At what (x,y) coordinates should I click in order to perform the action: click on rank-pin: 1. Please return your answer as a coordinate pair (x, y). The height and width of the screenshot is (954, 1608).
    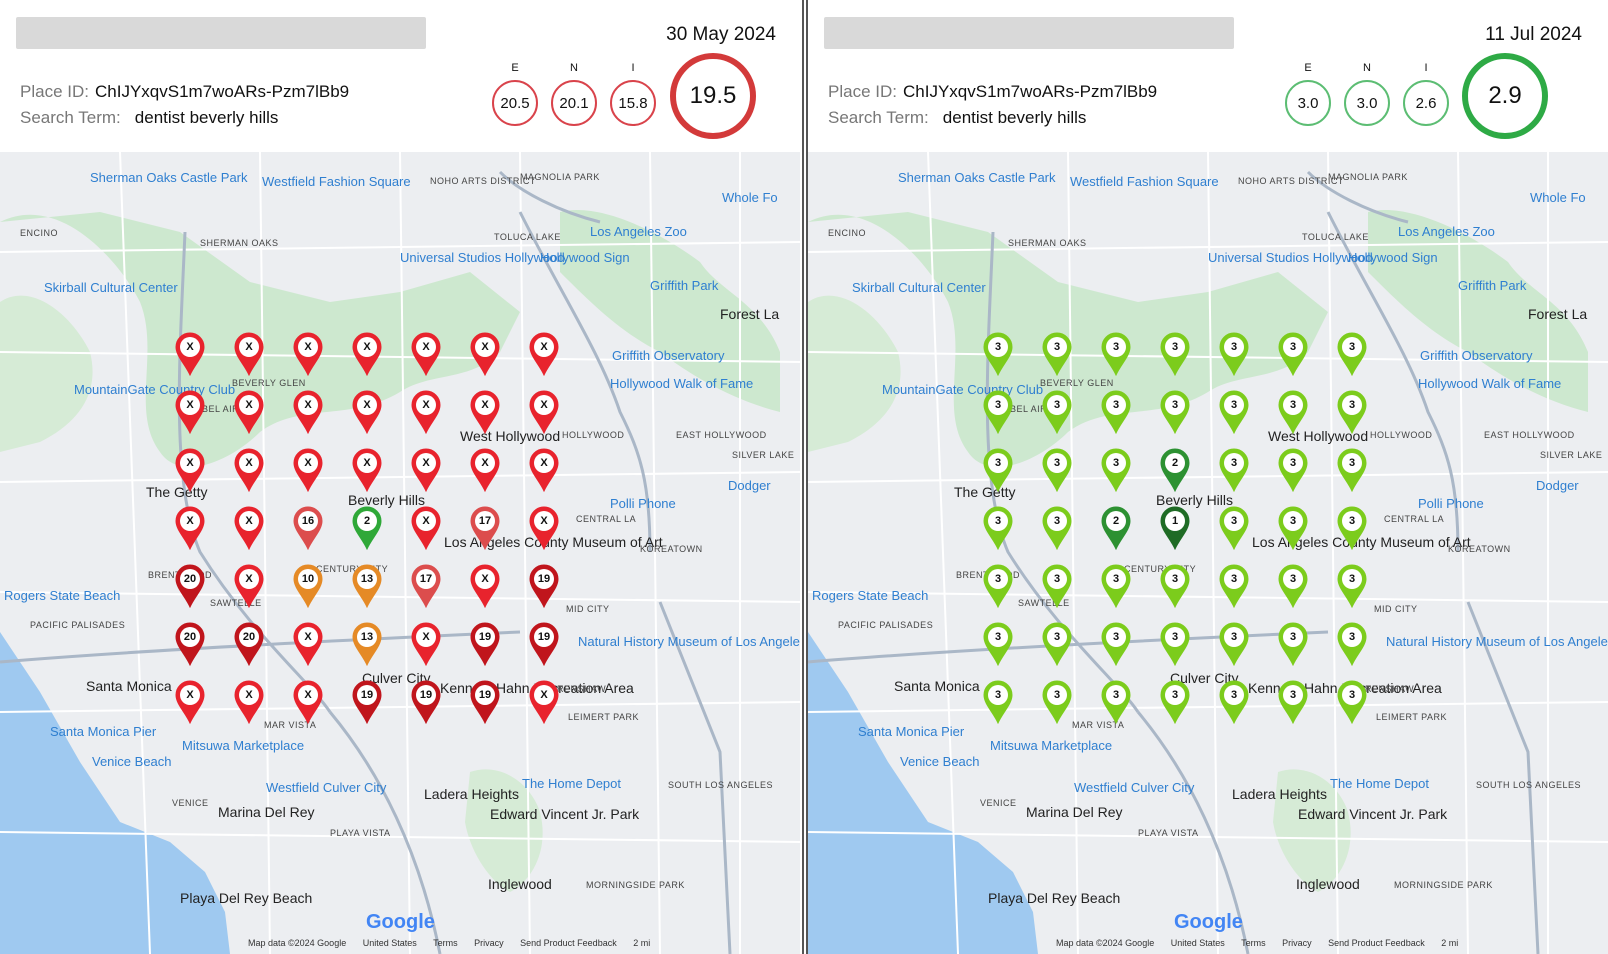
    Looking at the image, I should click on (1175, 528).